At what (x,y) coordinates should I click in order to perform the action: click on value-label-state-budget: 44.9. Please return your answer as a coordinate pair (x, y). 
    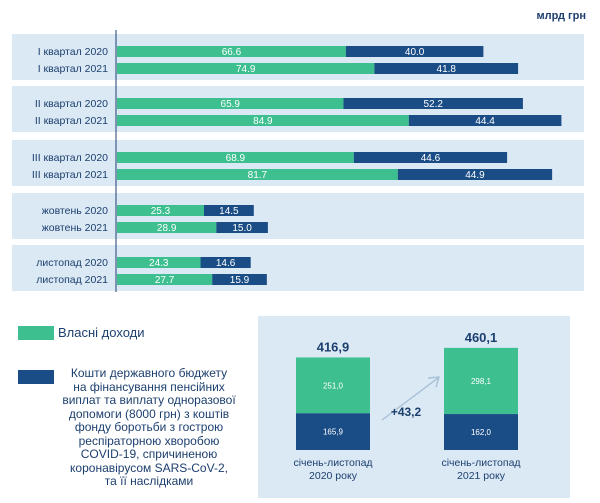
    Looking at the image, I should click on (475, 175).